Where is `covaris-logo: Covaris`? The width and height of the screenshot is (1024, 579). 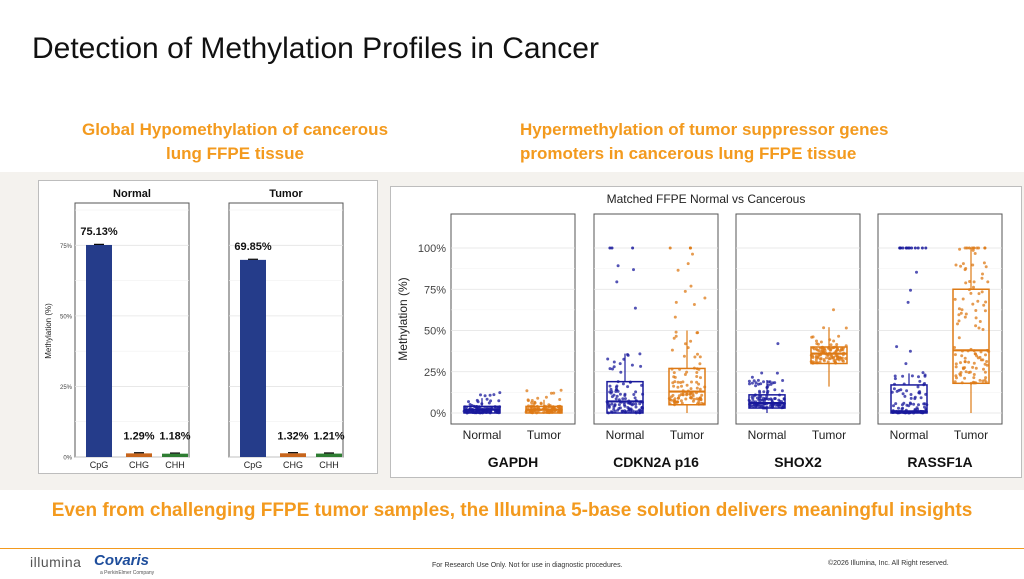
covaris-logo: Covaris is located at coordinates (122, 560).